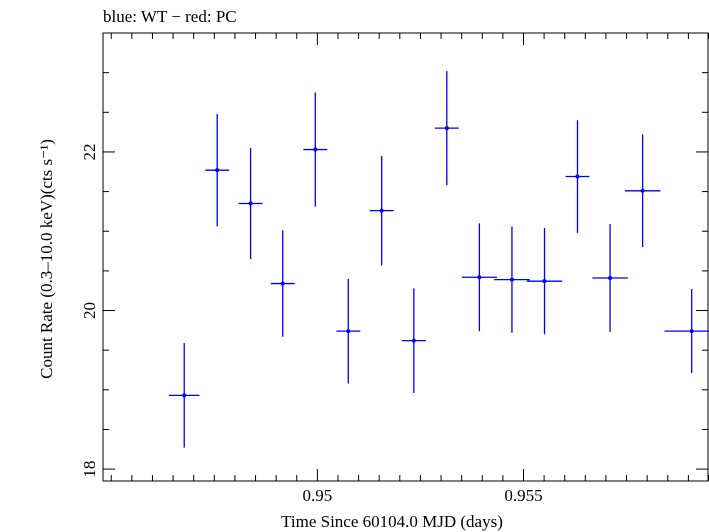  What do you see at coordinates (317, 495) in the screenshot?
I see `x-tick-label: 0.95` at bounding box center [317, 495].